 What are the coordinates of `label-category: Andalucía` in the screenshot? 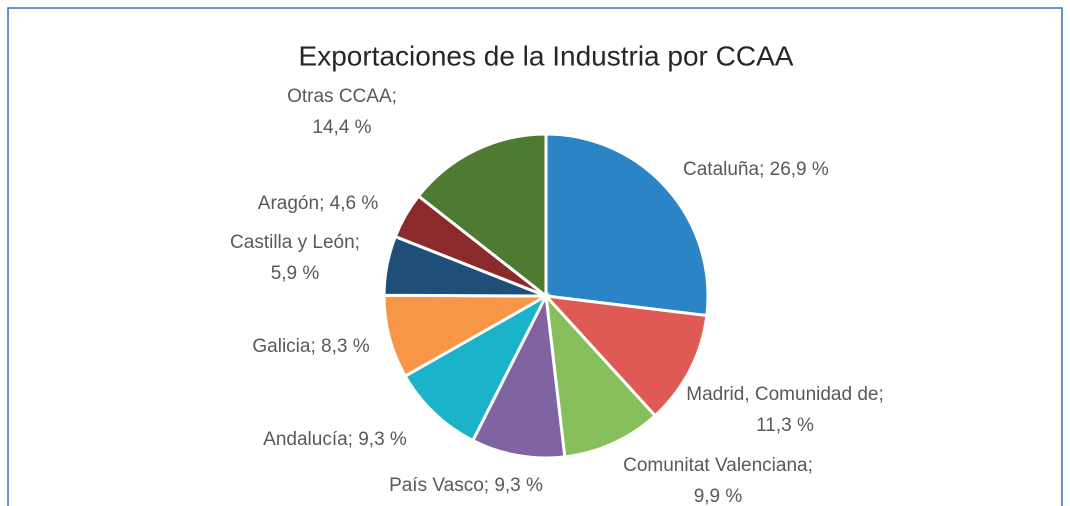 It's located at (305, 439).